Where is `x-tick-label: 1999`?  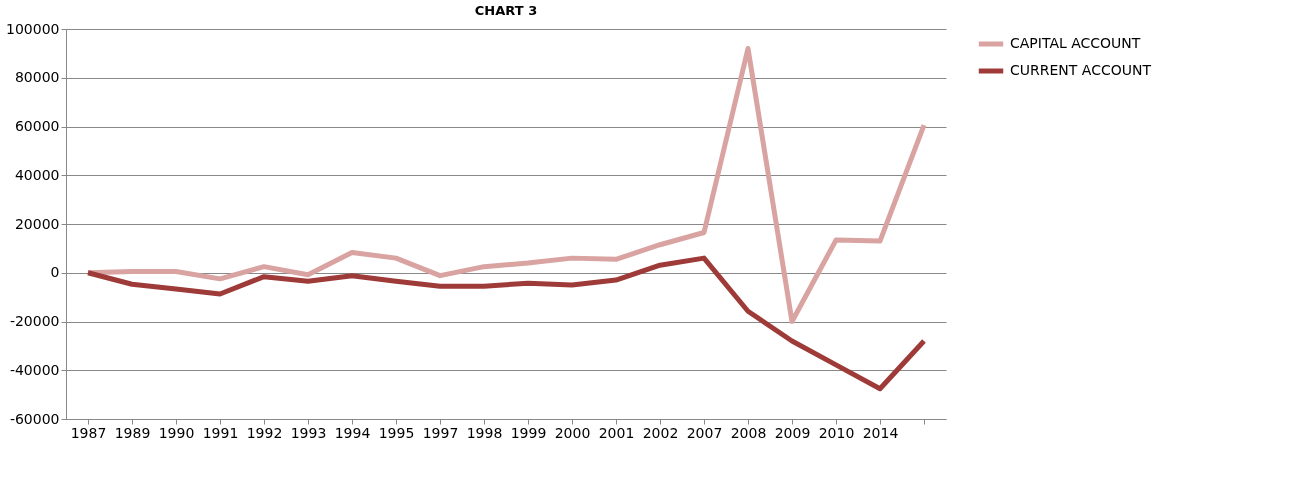 x-tick-label: 1999 is located at coordinates (528, 432).